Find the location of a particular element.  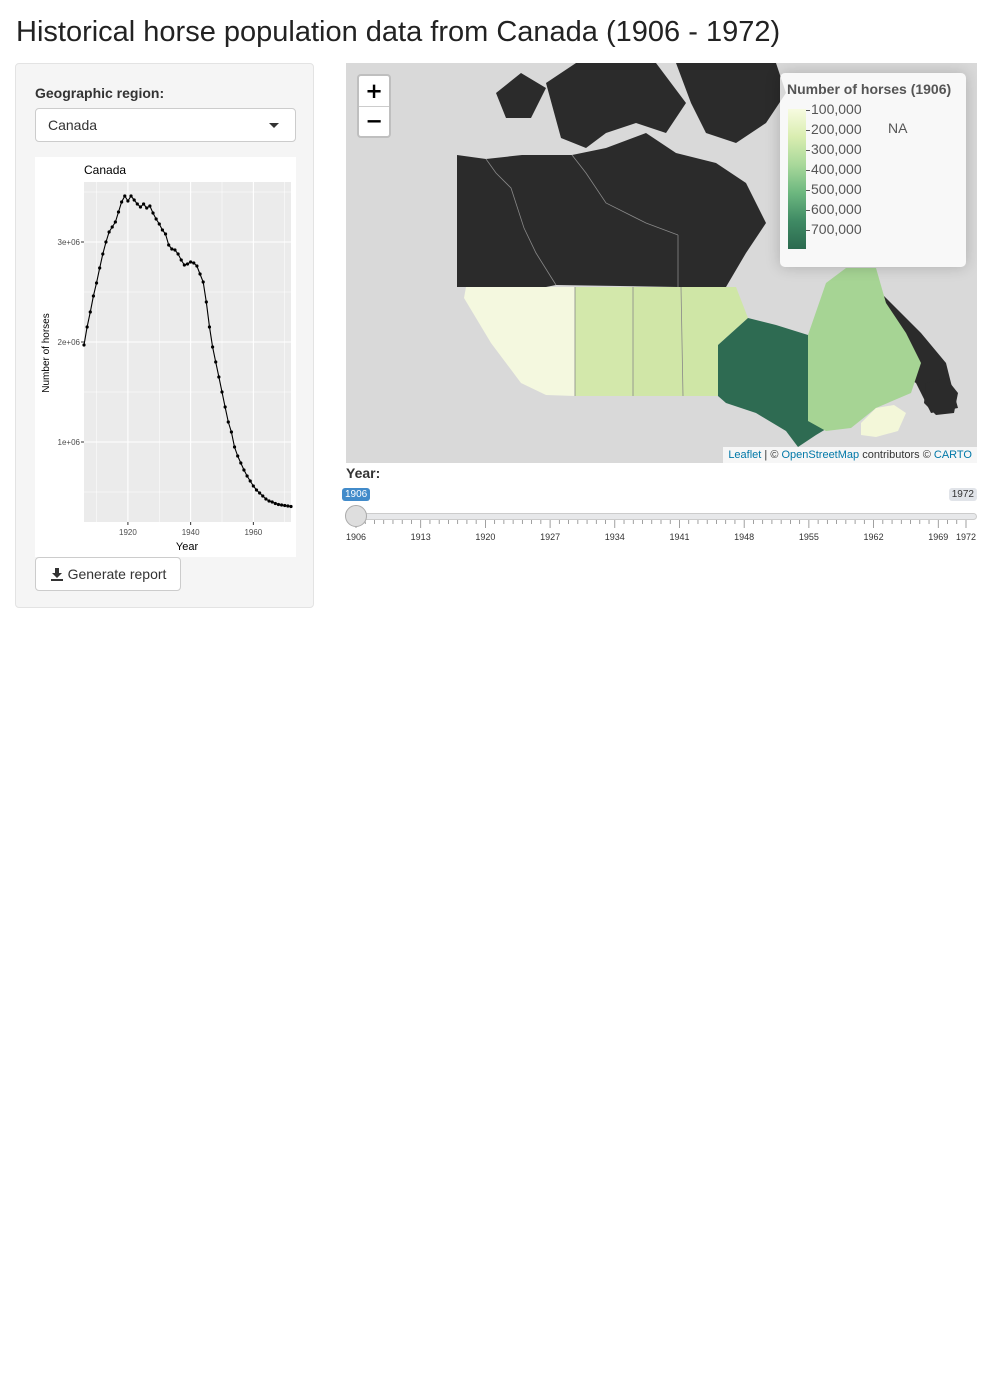

y-tick-label: 2e+06 is located at coordinates (69, 342).